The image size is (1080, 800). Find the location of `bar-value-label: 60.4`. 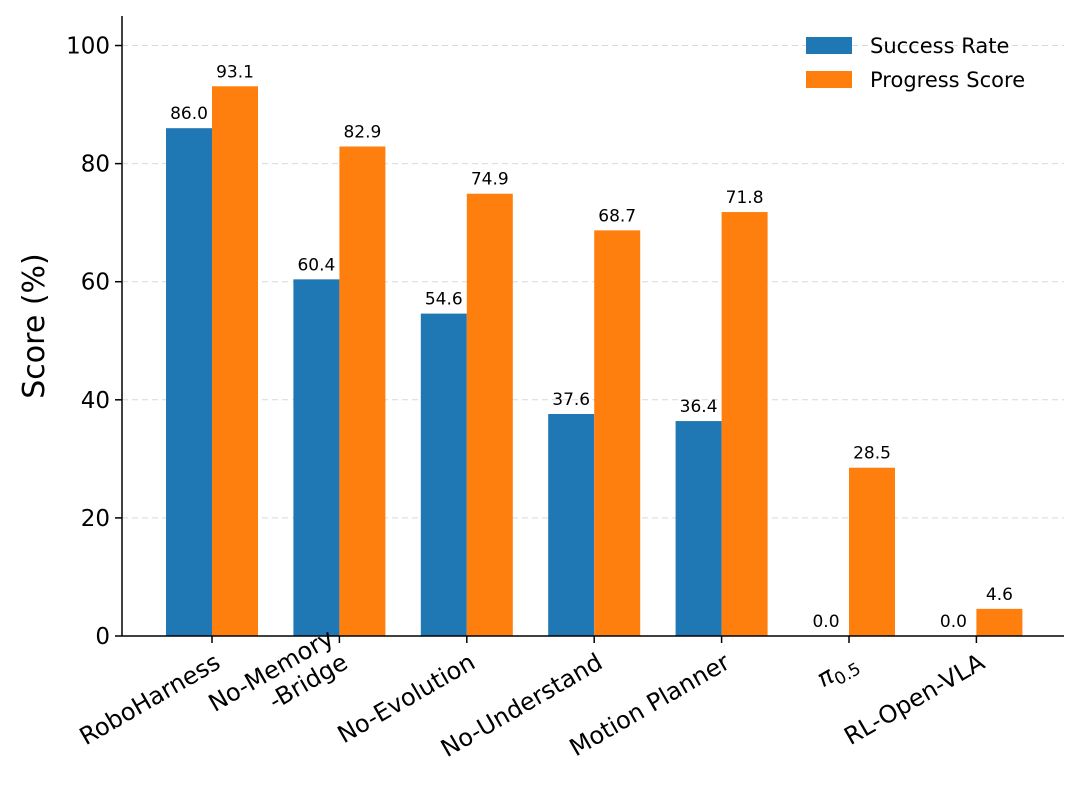

bar-value-label: 60.4 is located at coordinates (316, 265).